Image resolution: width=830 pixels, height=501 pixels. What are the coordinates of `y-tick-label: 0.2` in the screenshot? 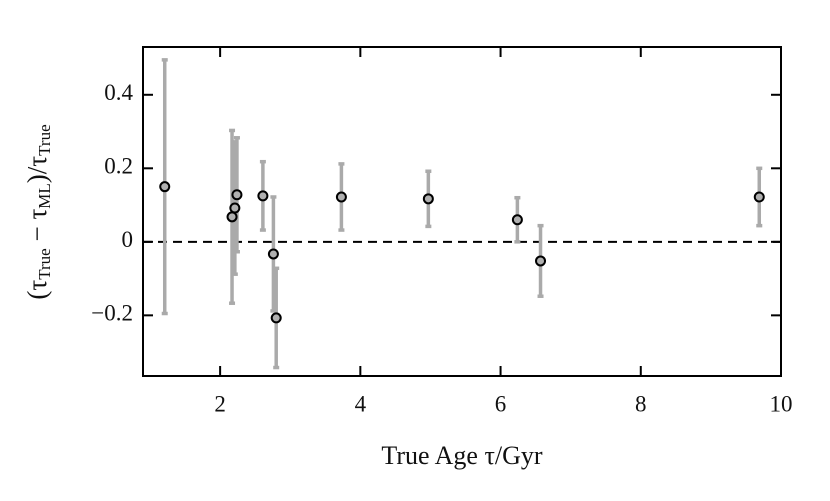 It's located at (118, 166).